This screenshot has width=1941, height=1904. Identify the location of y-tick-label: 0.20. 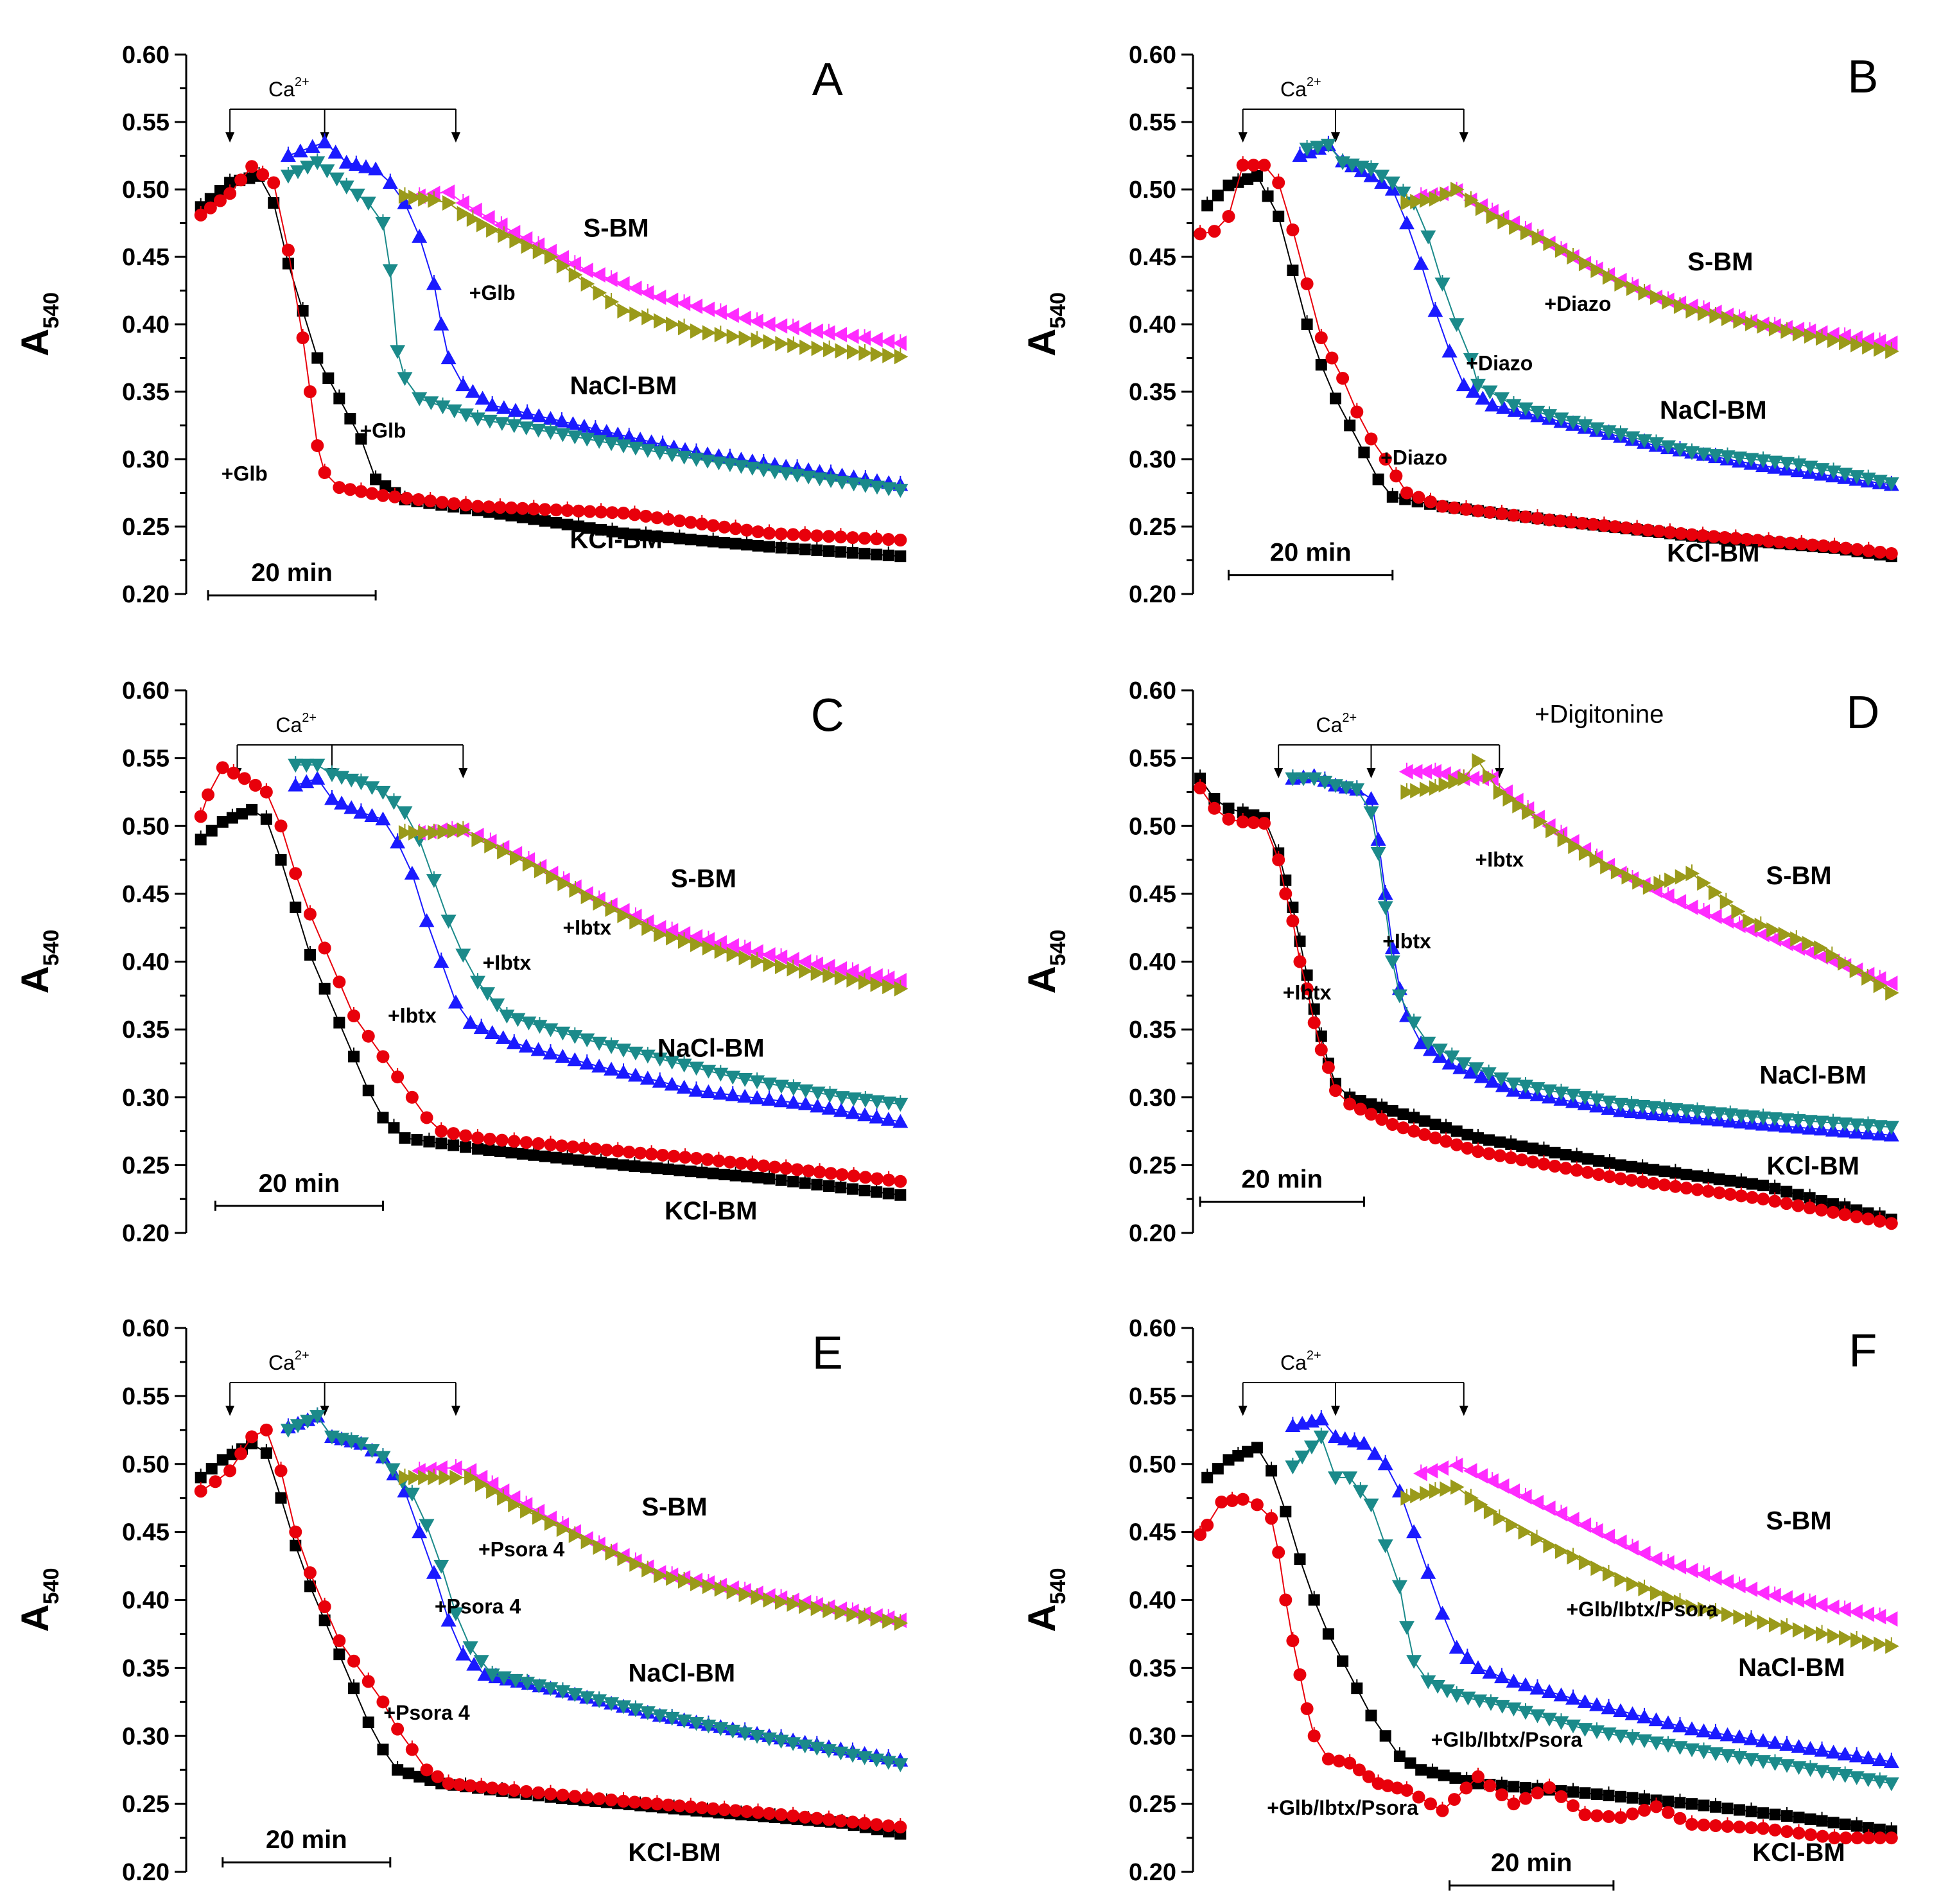
(146, 1233).